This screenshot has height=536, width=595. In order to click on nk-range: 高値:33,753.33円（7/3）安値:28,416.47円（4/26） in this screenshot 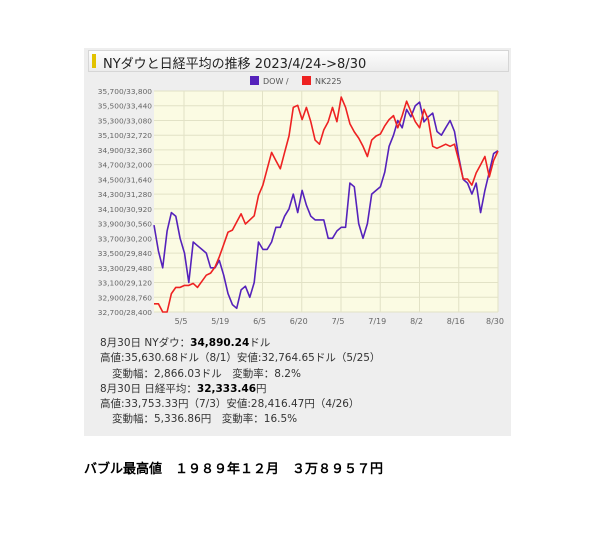, I will do `click(230, 404)`.